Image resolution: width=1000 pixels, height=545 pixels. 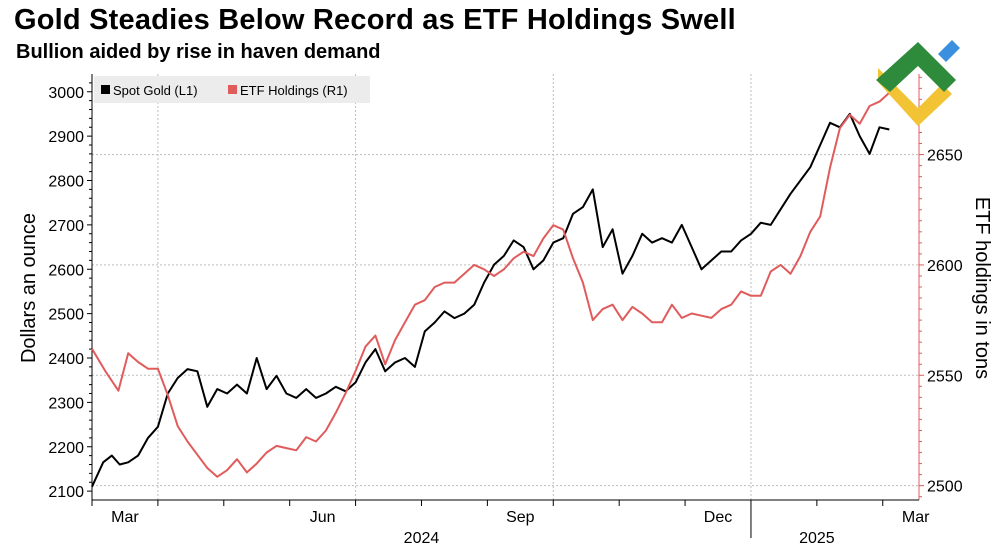 I want to click on right-axis-tick-label: 2650, so click(x=945, y=156).